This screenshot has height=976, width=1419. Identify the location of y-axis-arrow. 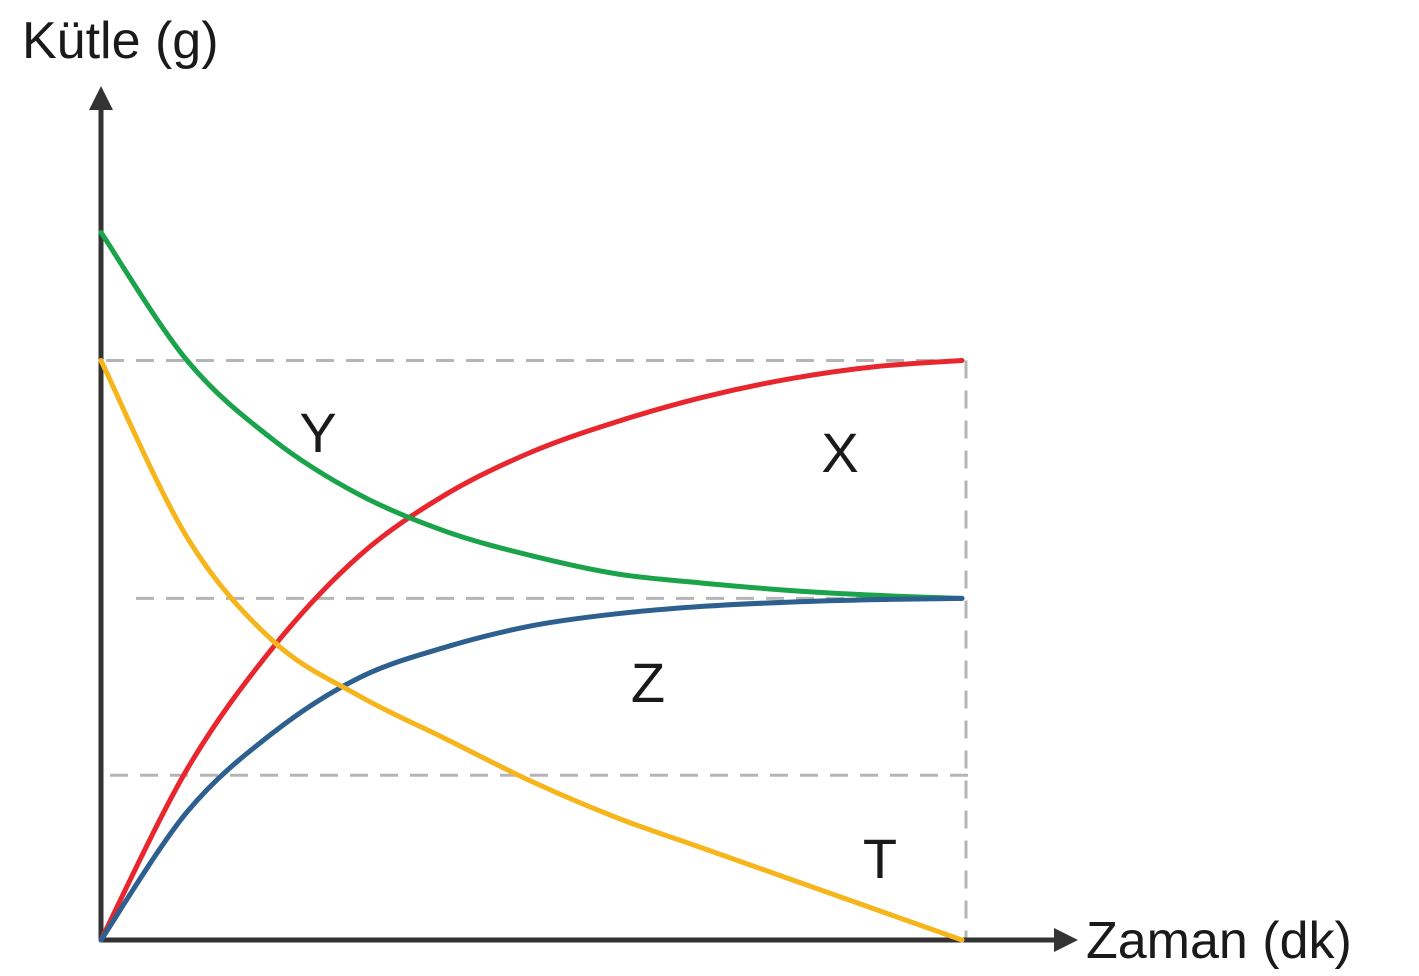
(101, 98).